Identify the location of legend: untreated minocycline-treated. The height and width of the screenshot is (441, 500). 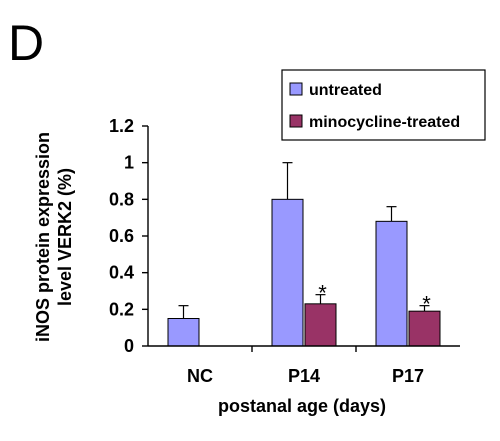
(383, 105).